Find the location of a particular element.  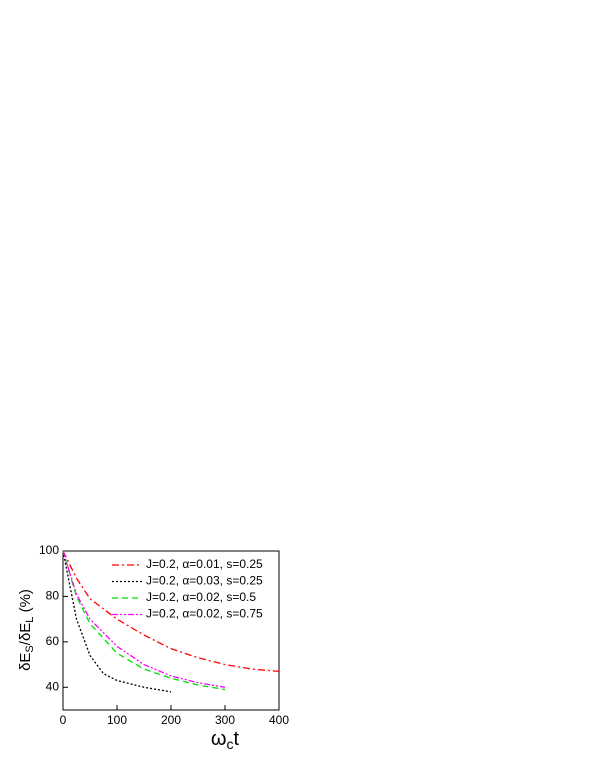

legend-label: J=0.2, α=0.03, s=0.25 is located at coordinates (204, 581).